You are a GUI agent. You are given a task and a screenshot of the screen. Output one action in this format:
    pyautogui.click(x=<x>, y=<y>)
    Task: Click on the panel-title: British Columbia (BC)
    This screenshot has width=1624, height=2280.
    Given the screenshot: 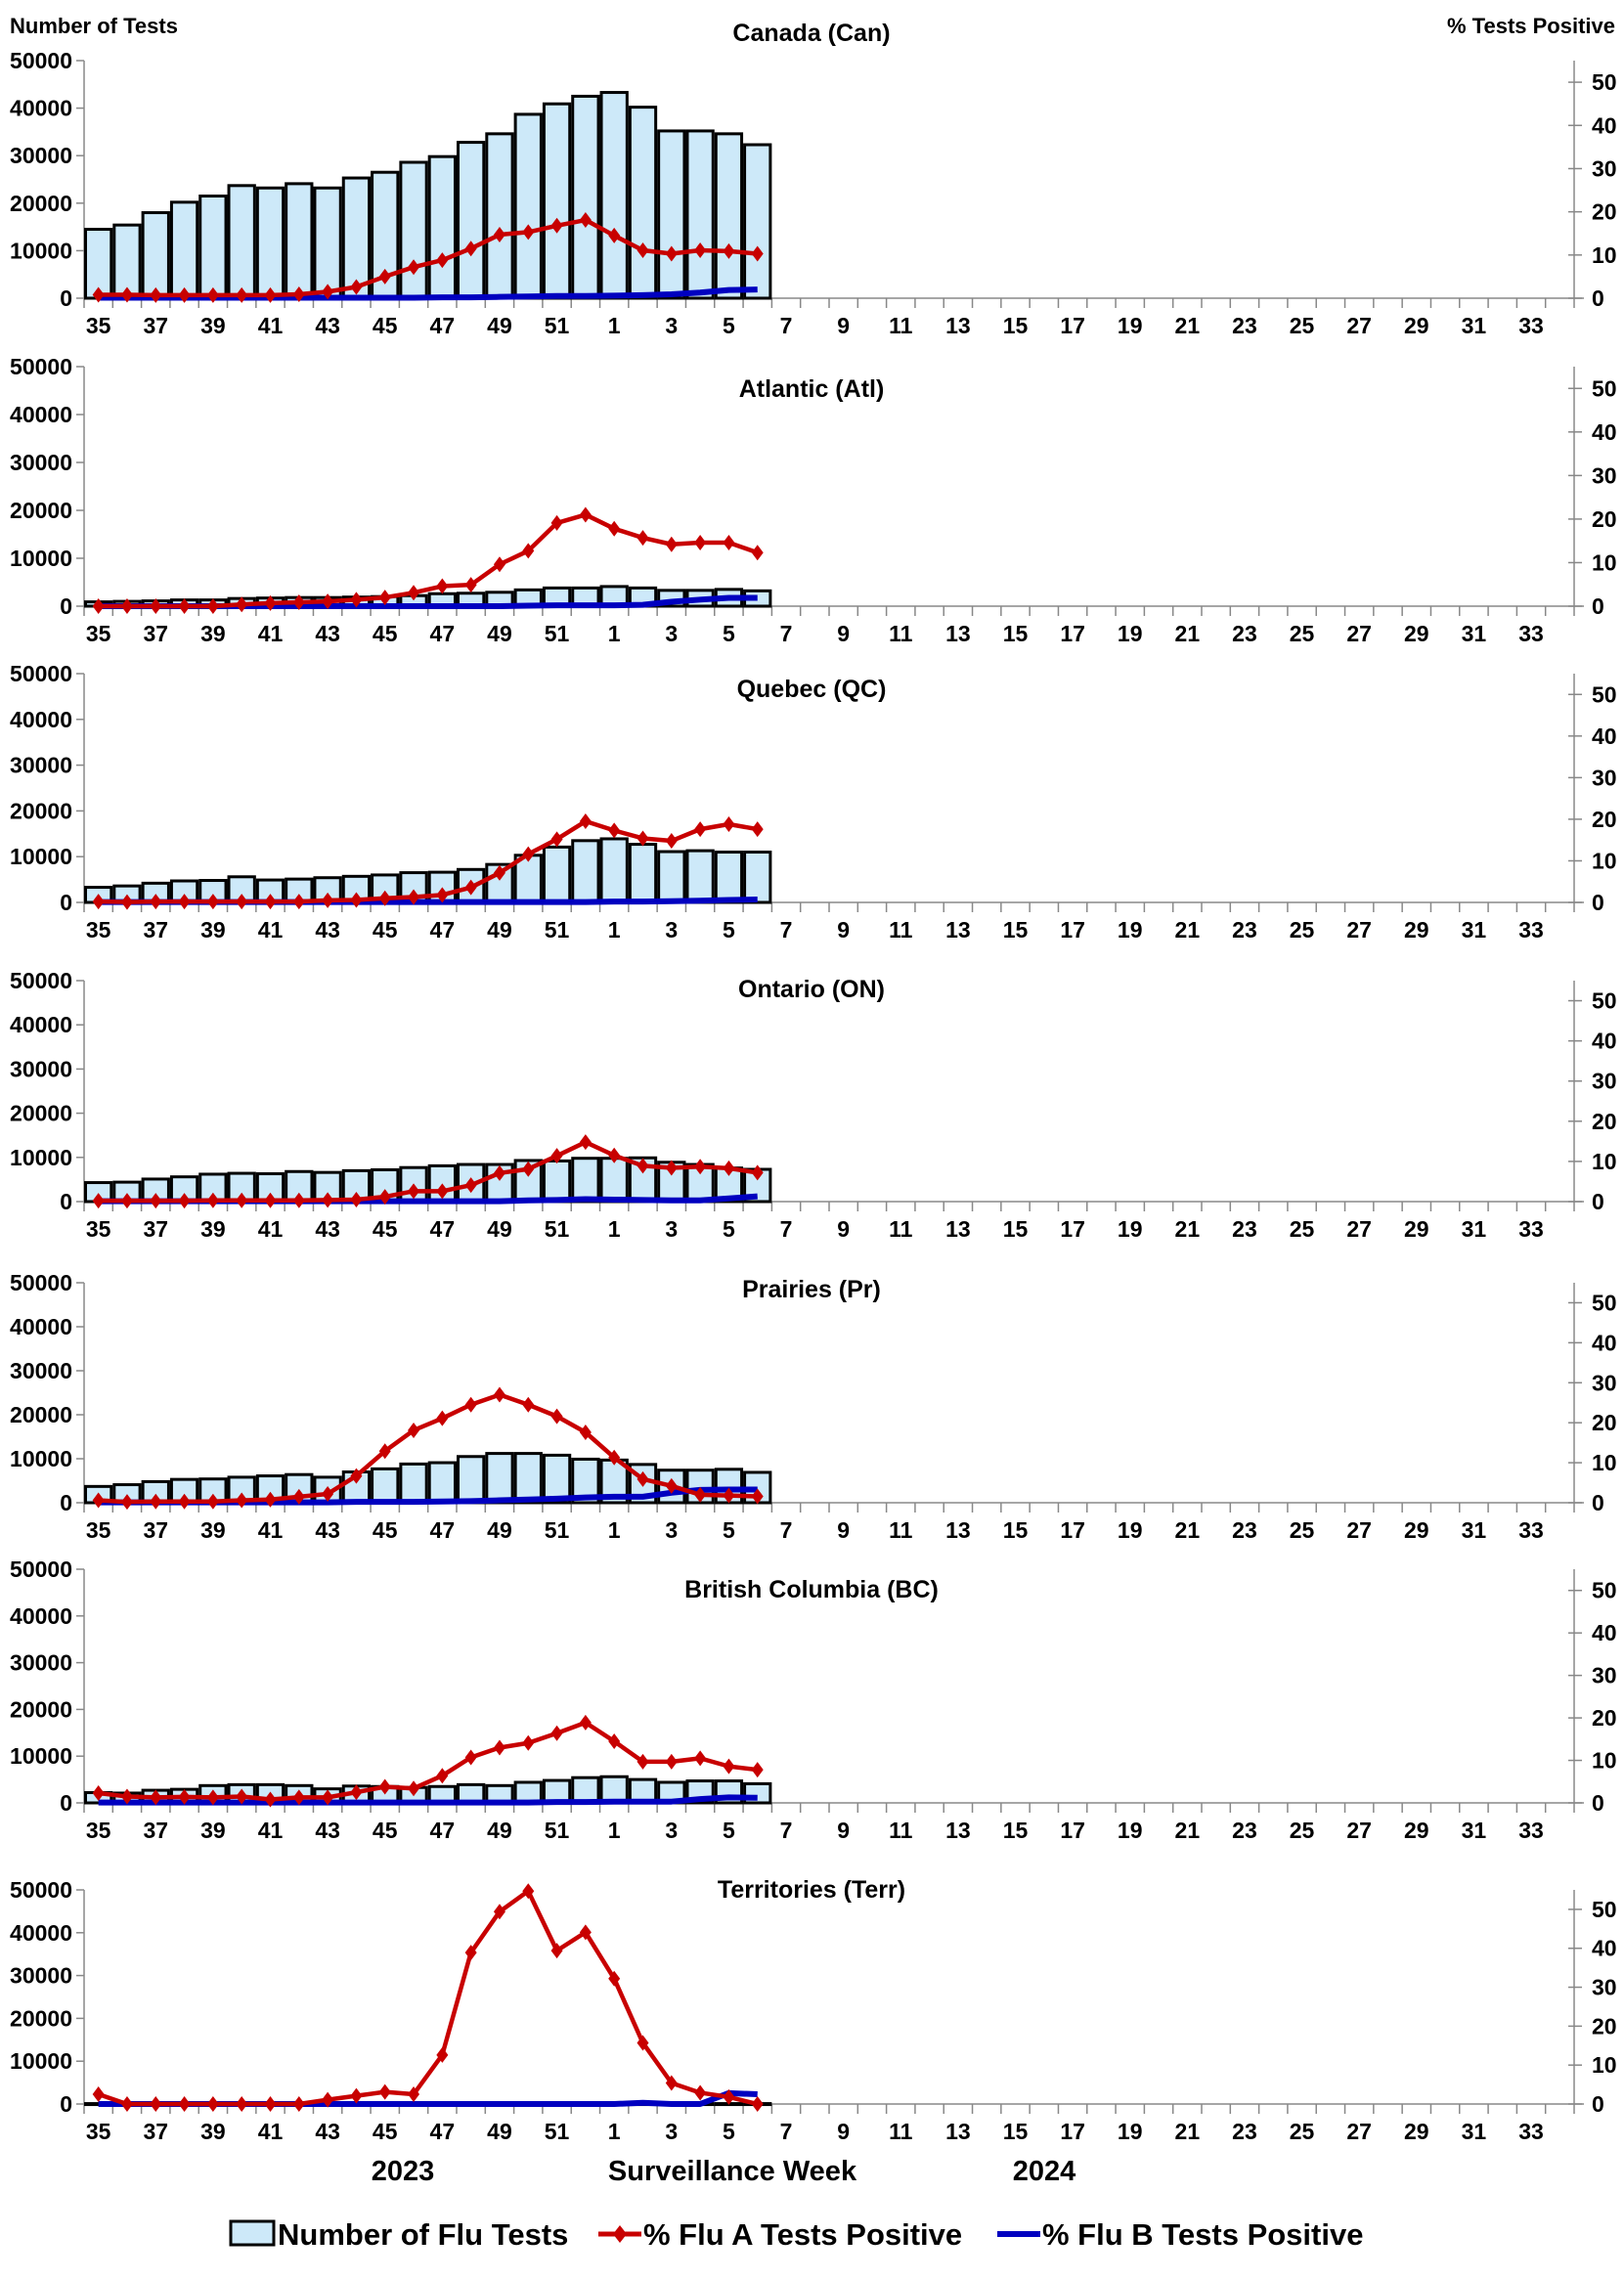 What is the action you would take?
    pyautogui.click(x=812, y=1590)
    